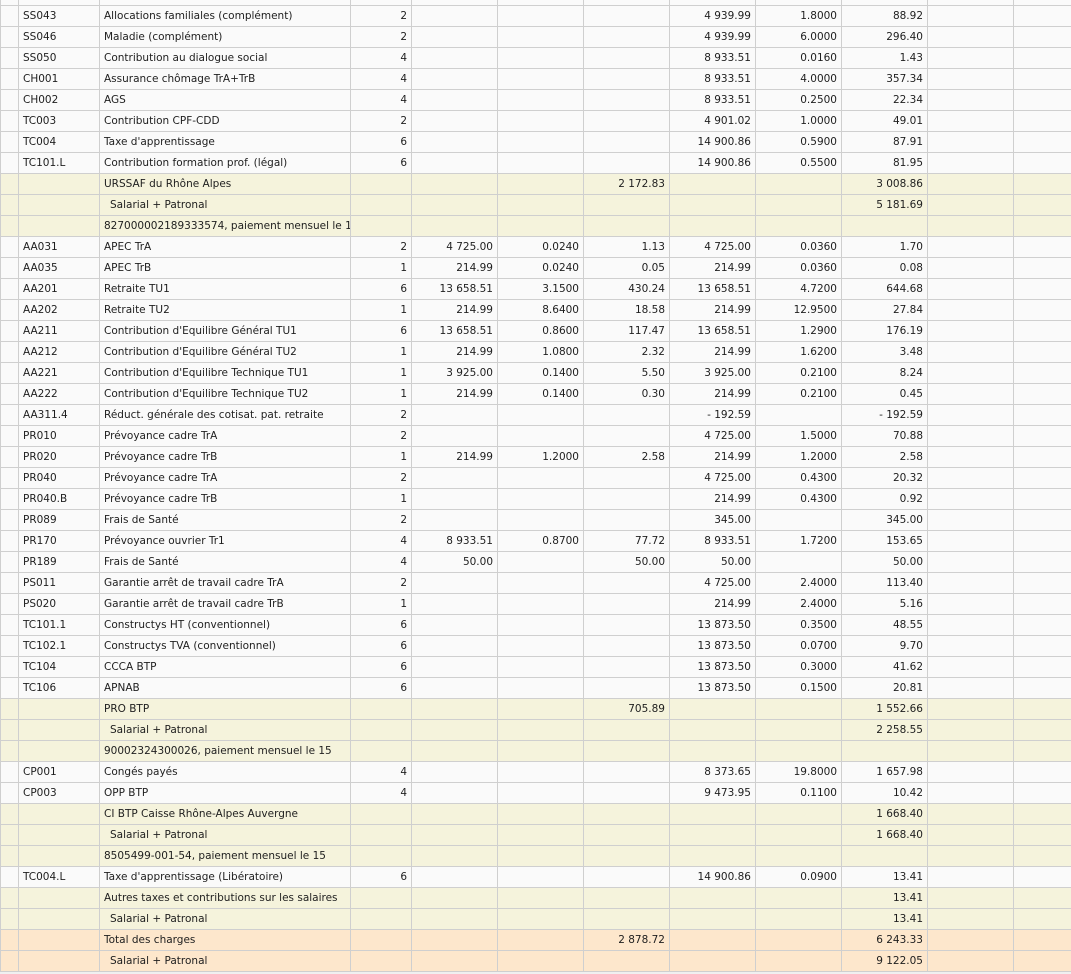 The height and width of the screenshot is (974, 1071). What do you see at coordinates (225, 58) in the screenshot?
I see `label-cell: Contribution au dialogue social` at bounding box center [225, 58].